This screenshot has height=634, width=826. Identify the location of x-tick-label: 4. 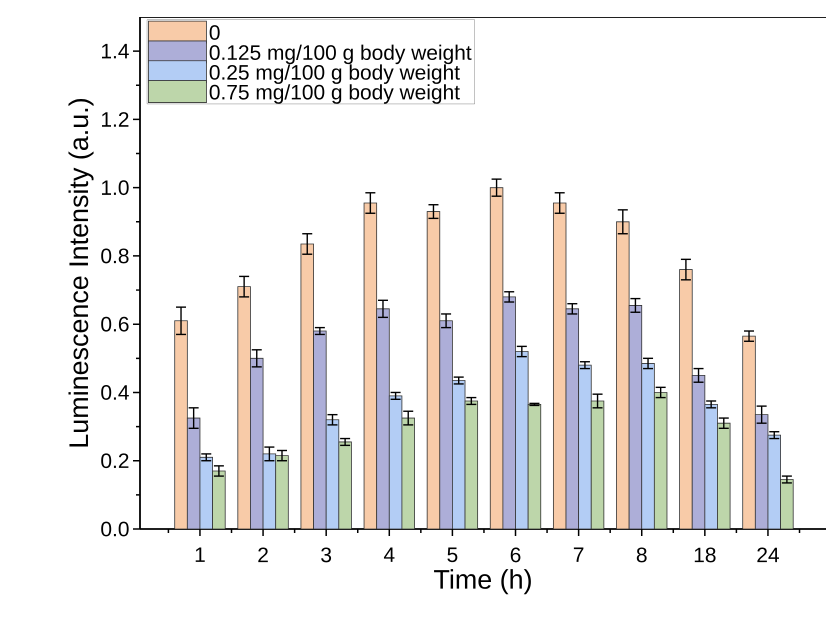
(389, 555).